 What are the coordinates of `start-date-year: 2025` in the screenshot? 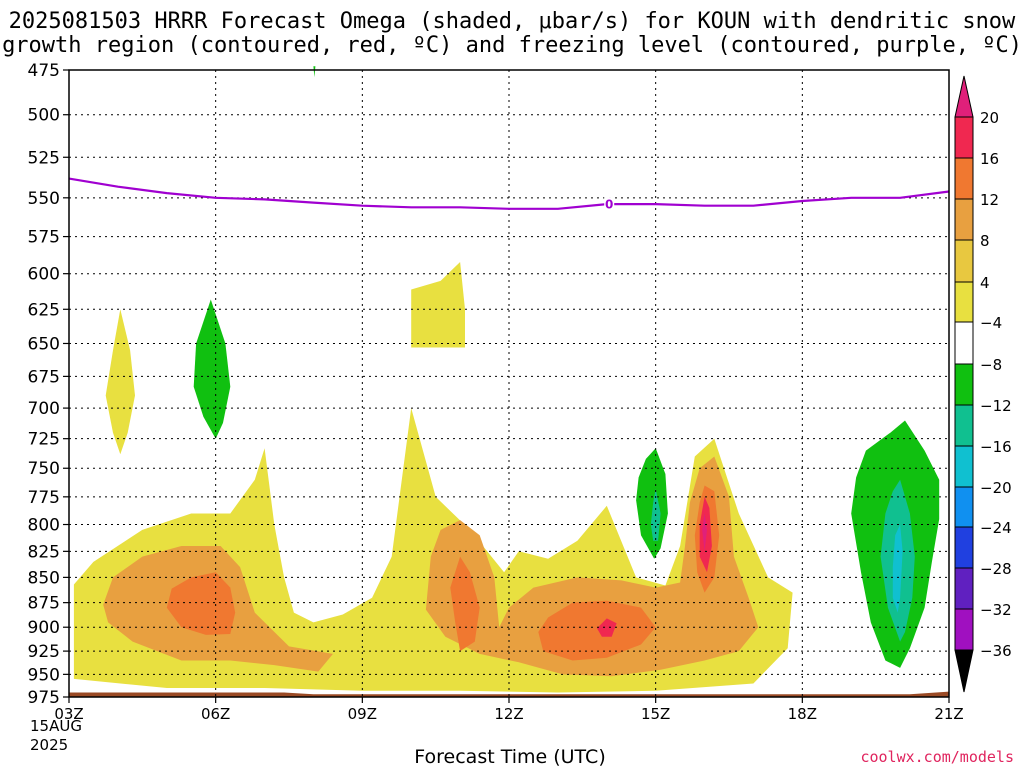 It's located at (49, 745).